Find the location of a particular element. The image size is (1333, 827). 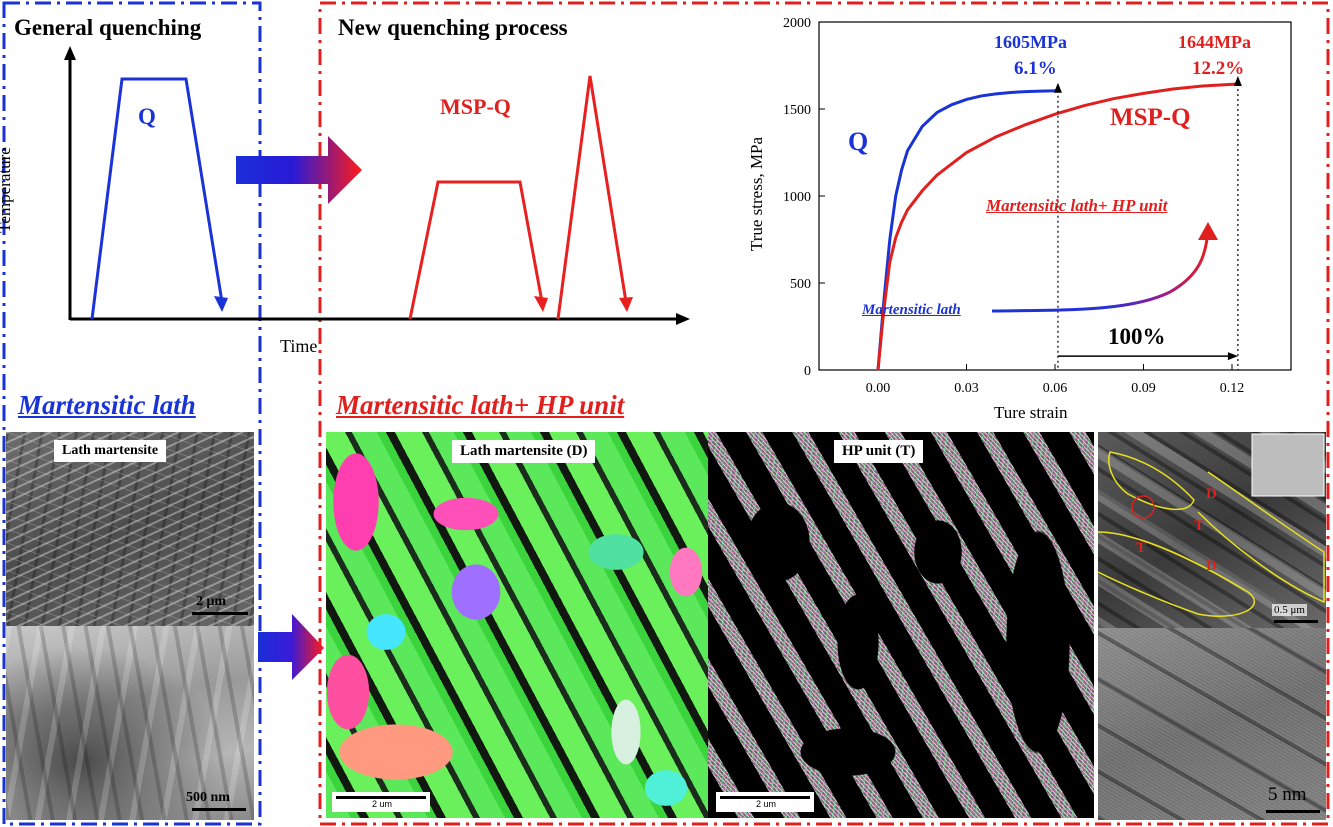

tem-region-marker-icon is located at coordinates (1143, 507).